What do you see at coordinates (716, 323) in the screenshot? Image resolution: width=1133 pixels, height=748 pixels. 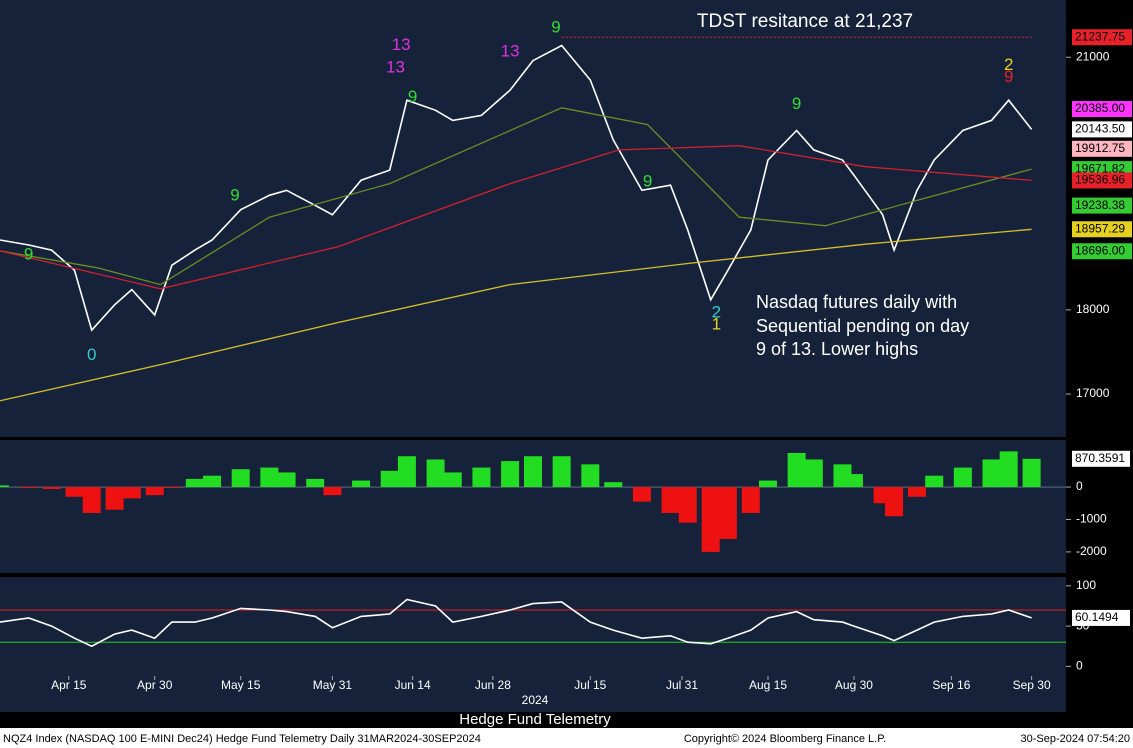 I see `sequential-count: 1` at bounding box center [716, 323].